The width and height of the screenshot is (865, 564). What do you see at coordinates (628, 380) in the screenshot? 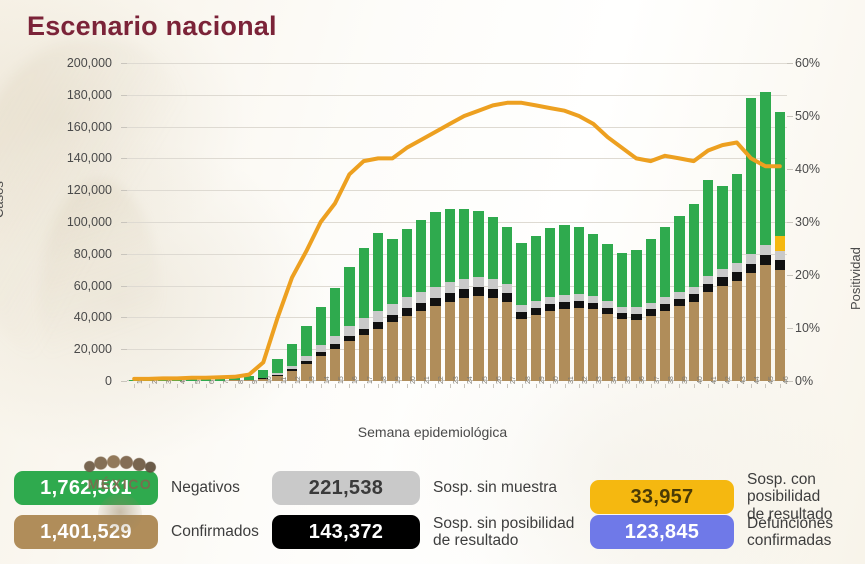
I see `x-axis-tick-label: 35` at bounding box center [628, 380].